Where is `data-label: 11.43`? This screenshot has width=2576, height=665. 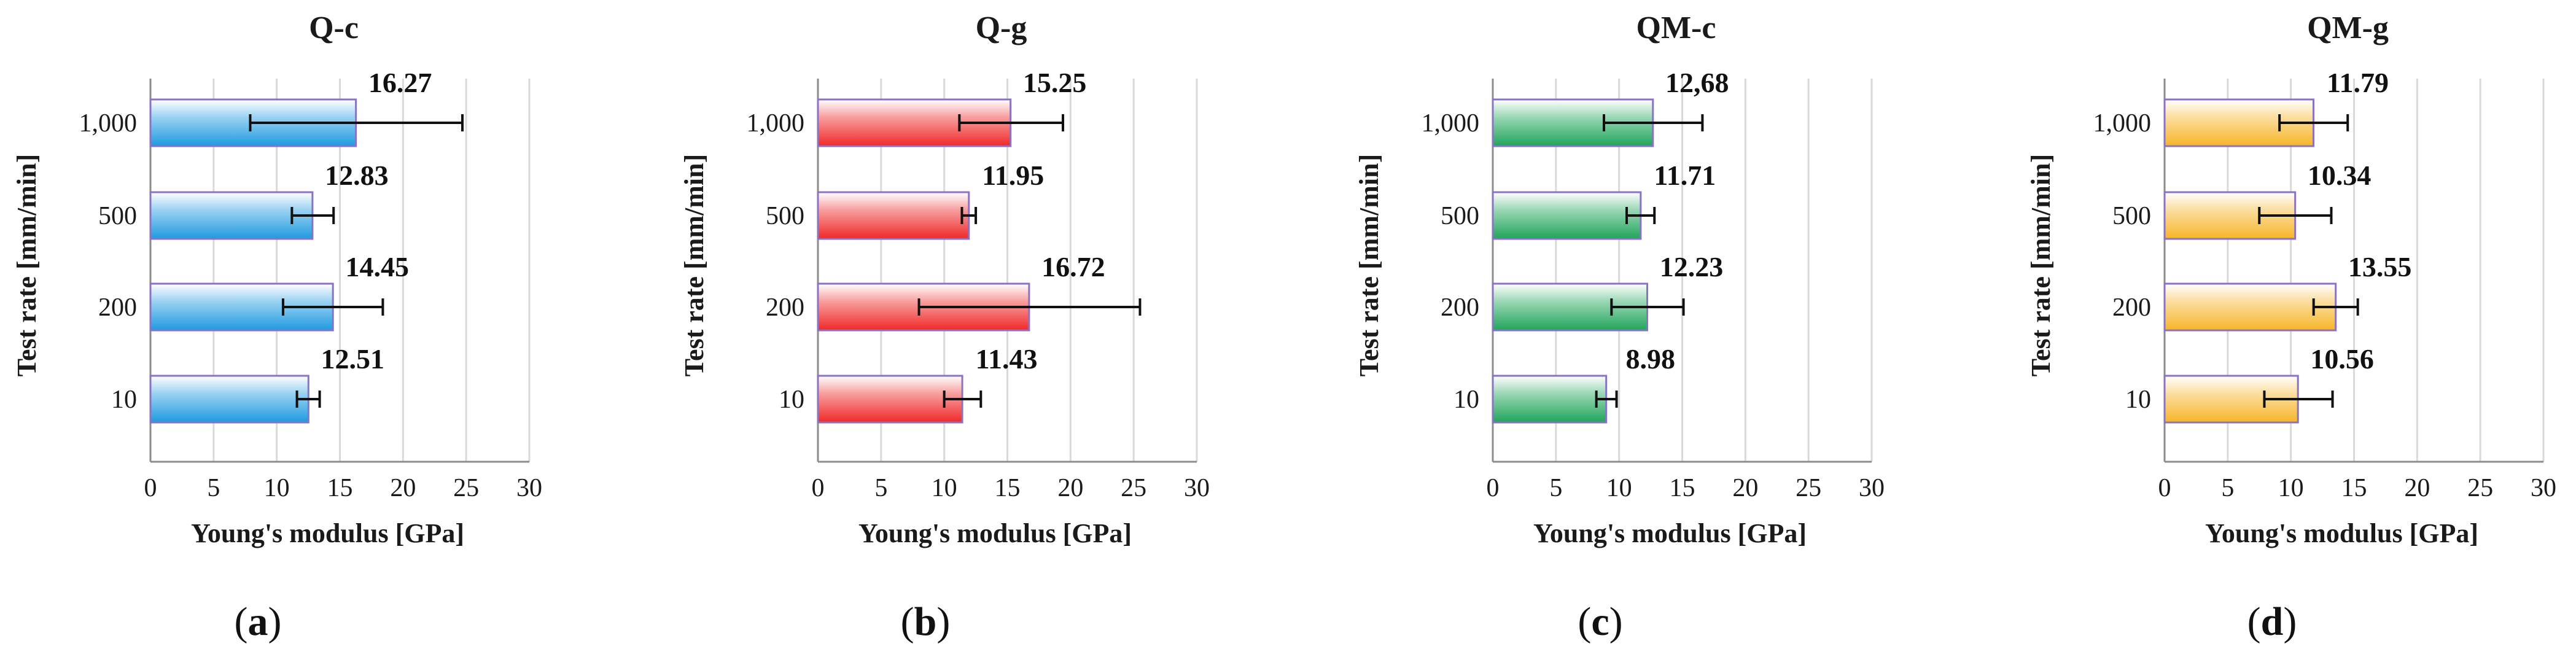
data-label: 11.43 is located at coordinates (1007, 359).